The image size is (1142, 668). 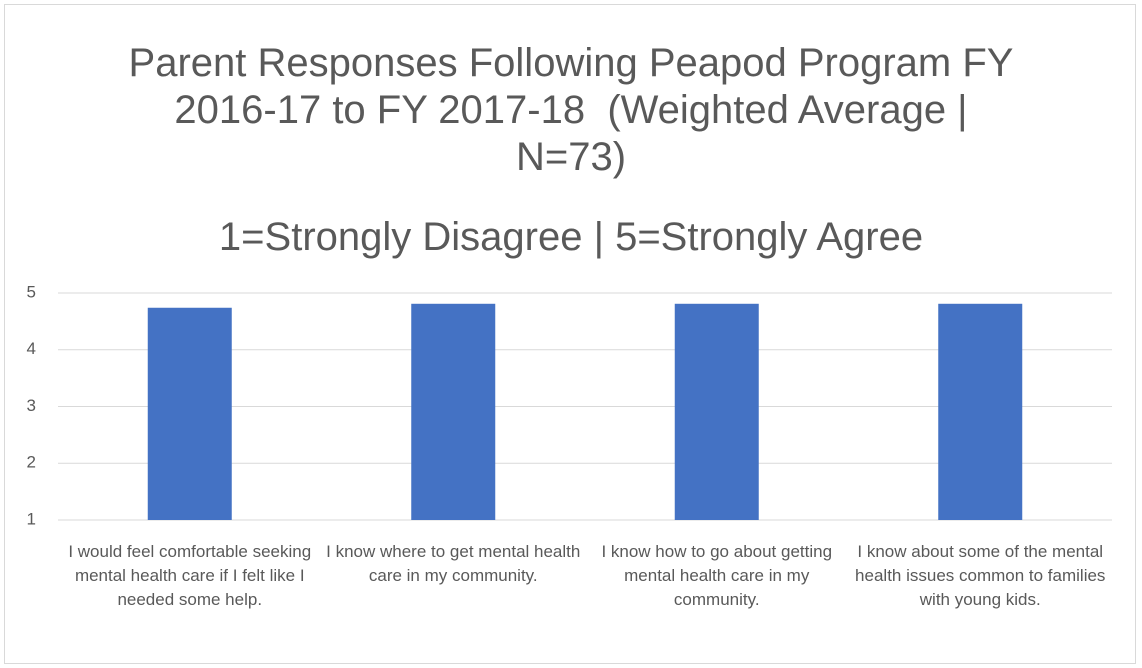 I want to click on y-tick-label: 2, so click(x=31, y=462).